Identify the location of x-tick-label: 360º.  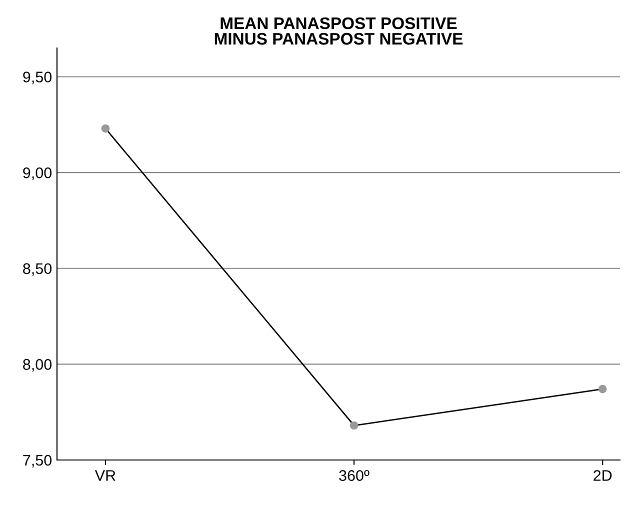
(354, 475).